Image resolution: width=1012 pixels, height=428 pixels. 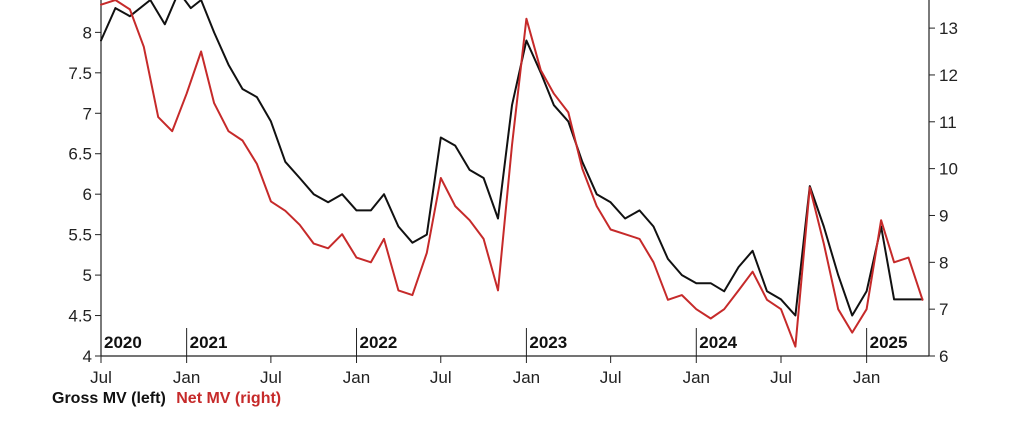 I want to click on y-right-tick-label: 9, so click(x=943, y=215).